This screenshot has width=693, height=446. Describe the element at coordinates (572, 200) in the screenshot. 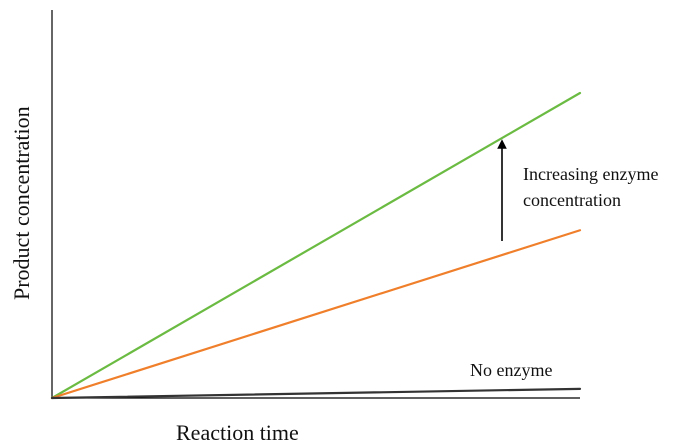

I see `increasing-enzyme-annotation-line-2: concentration` at that location.